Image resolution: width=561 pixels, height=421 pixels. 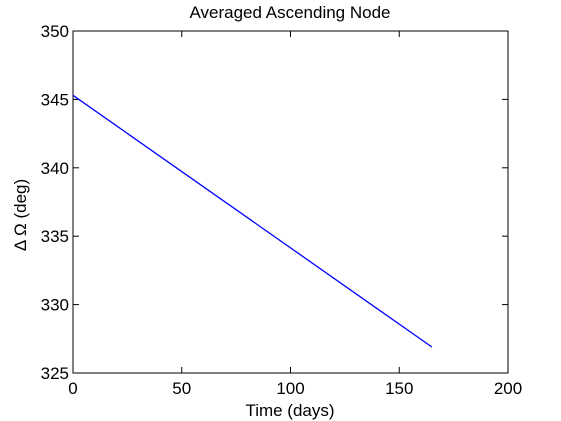 I want to click on y-tick-label: 345, so click(x=55, y=99).